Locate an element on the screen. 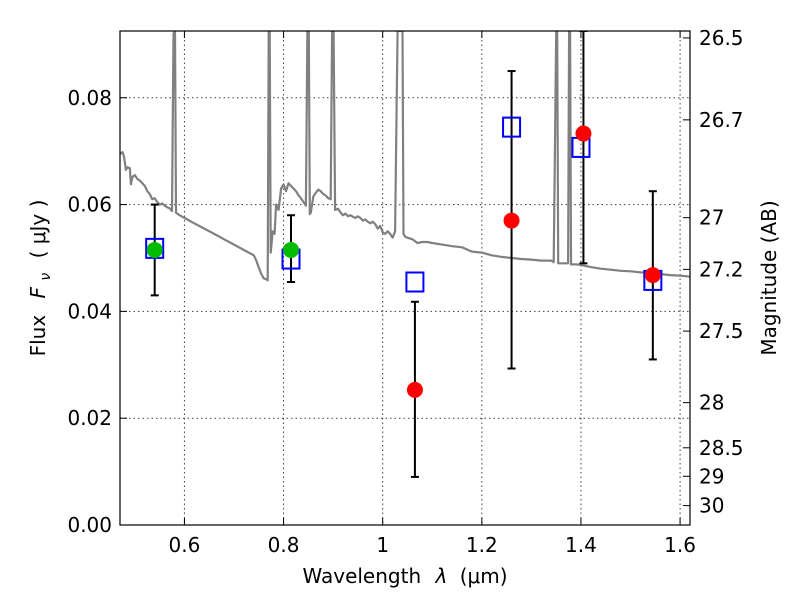 This screenshot has width=800, height=600. x-tick-label: 1 is located at coordinates (382, 545).